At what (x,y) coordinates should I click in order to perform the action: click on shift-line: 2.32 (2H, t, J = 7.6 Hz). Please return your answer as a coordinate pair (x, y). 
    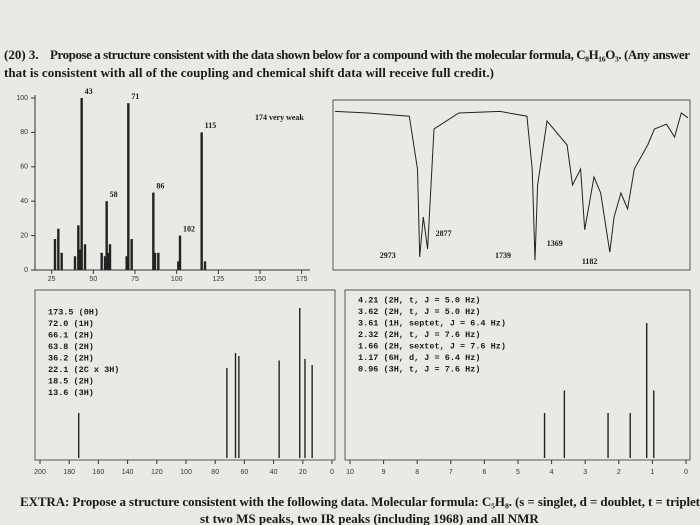
    Looking at the image, I should click on (419, 335).